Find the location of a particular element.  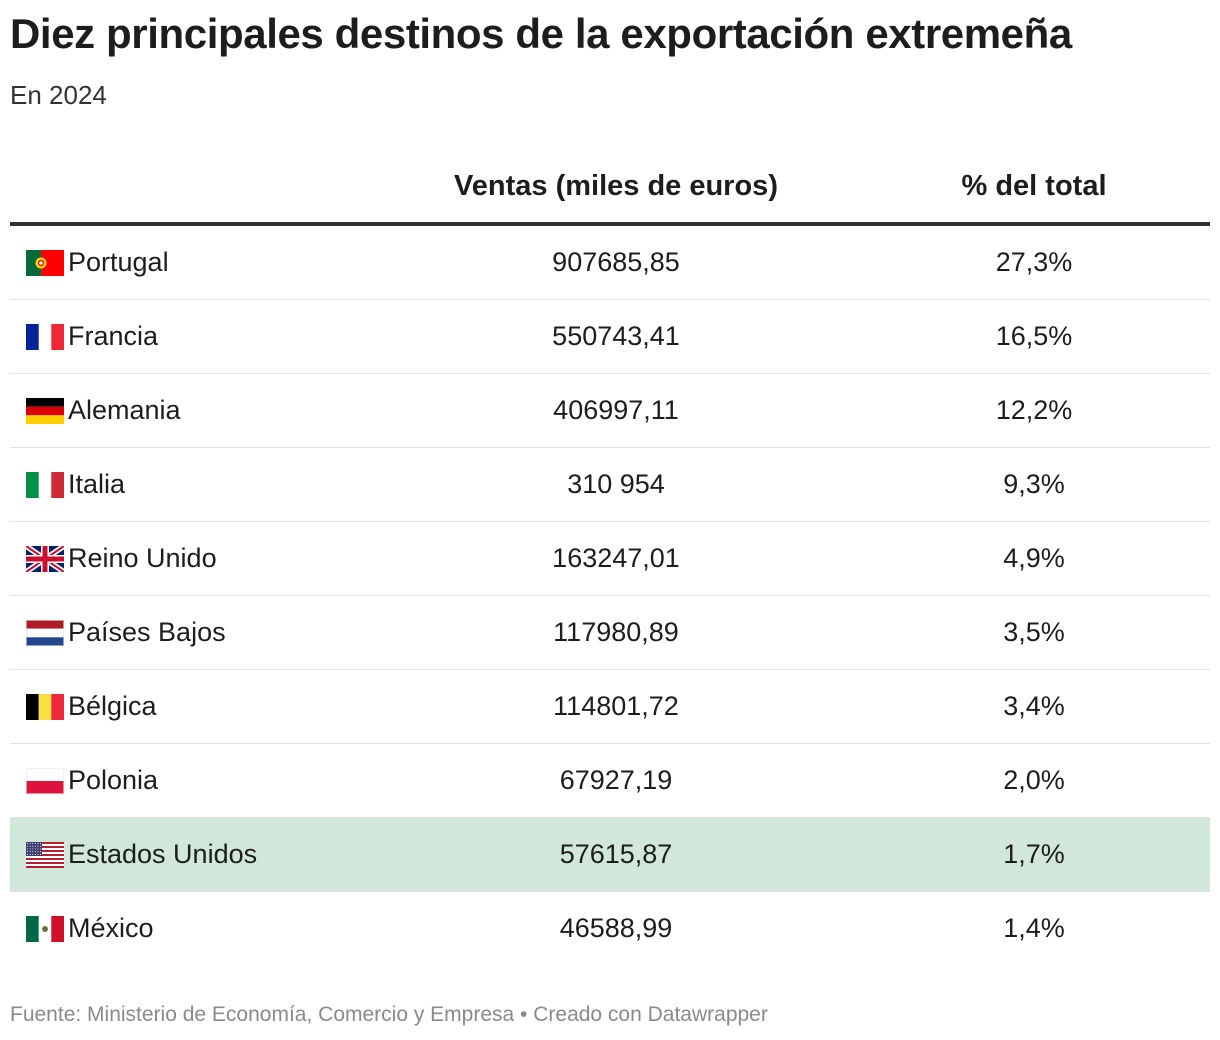

france-flag-icon is located at coordinates (45, 336).